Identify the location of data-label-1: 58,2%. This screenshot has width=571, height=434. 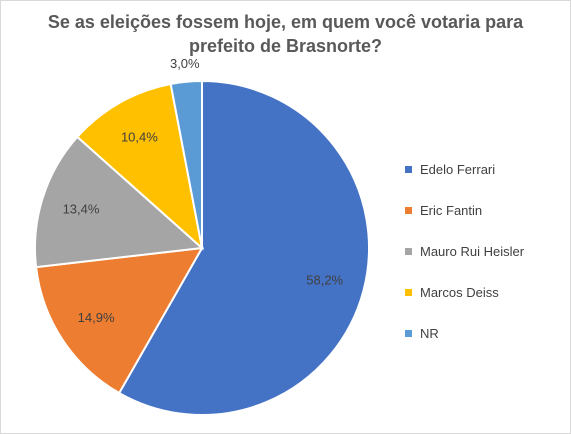
(324, 280).